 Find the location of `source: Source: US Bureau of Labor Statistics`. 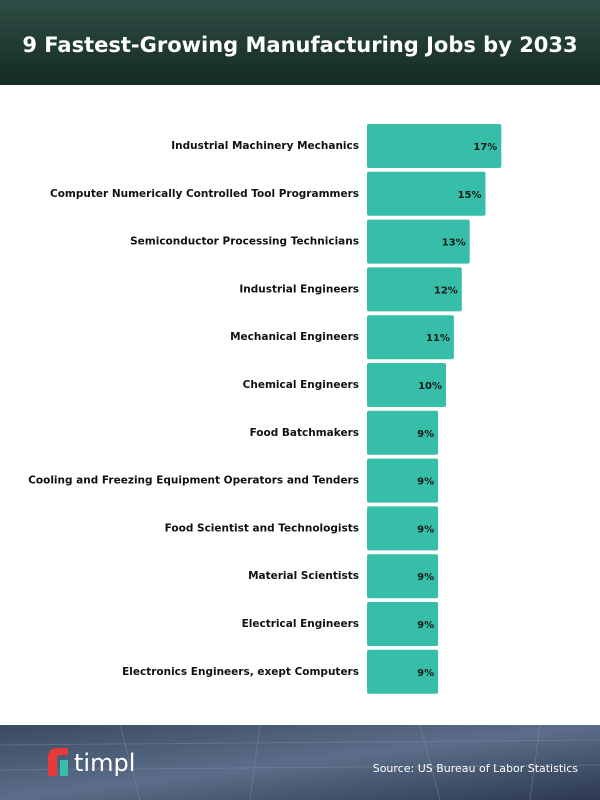

source: Source: US Bureau of Labor Statistics is located at coordinates (476, 768).